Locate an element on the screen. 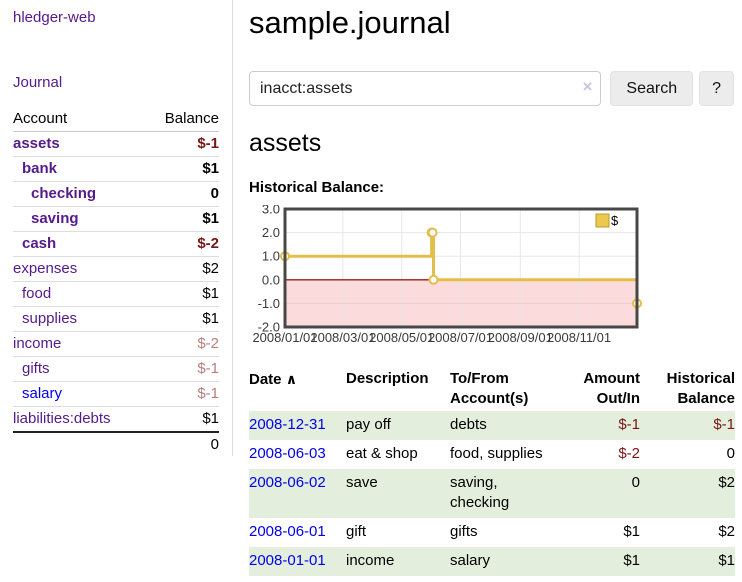  register-row: 2008-06-03 eat & shop food, supplies $-2 0 is located at coordinates (492, 454).